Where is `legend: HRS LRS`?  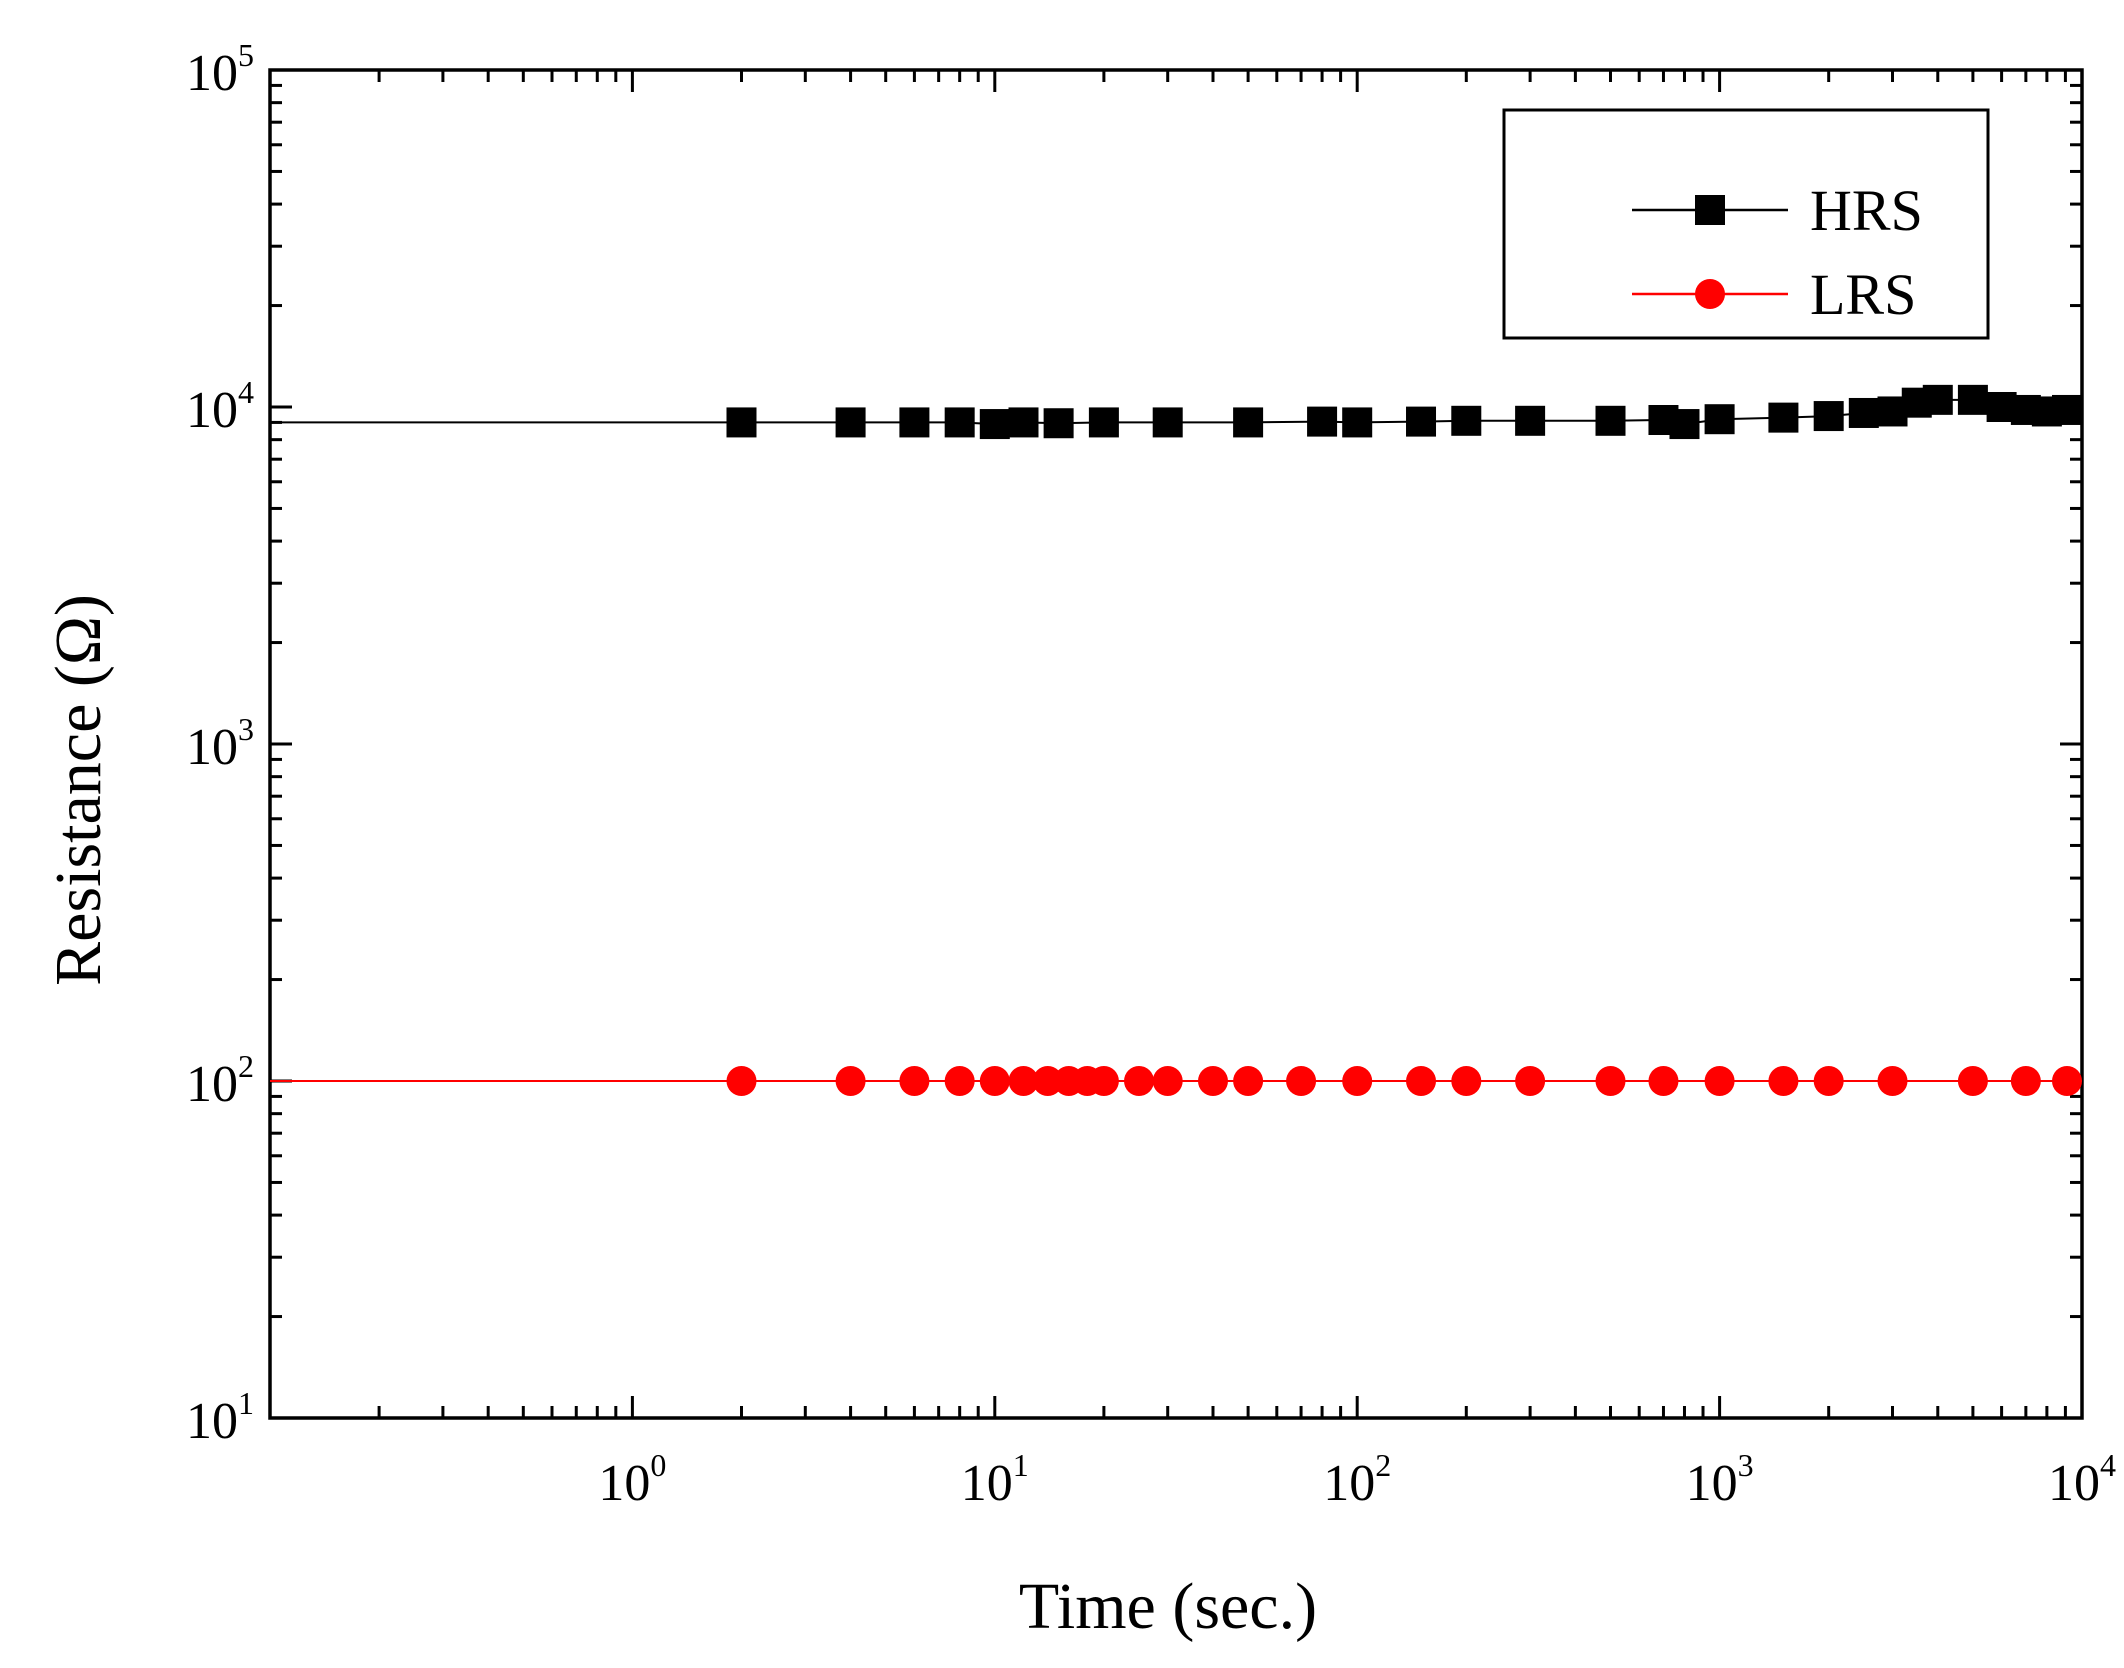 legend: HRS LRS is located at coordinates (1746, 224).